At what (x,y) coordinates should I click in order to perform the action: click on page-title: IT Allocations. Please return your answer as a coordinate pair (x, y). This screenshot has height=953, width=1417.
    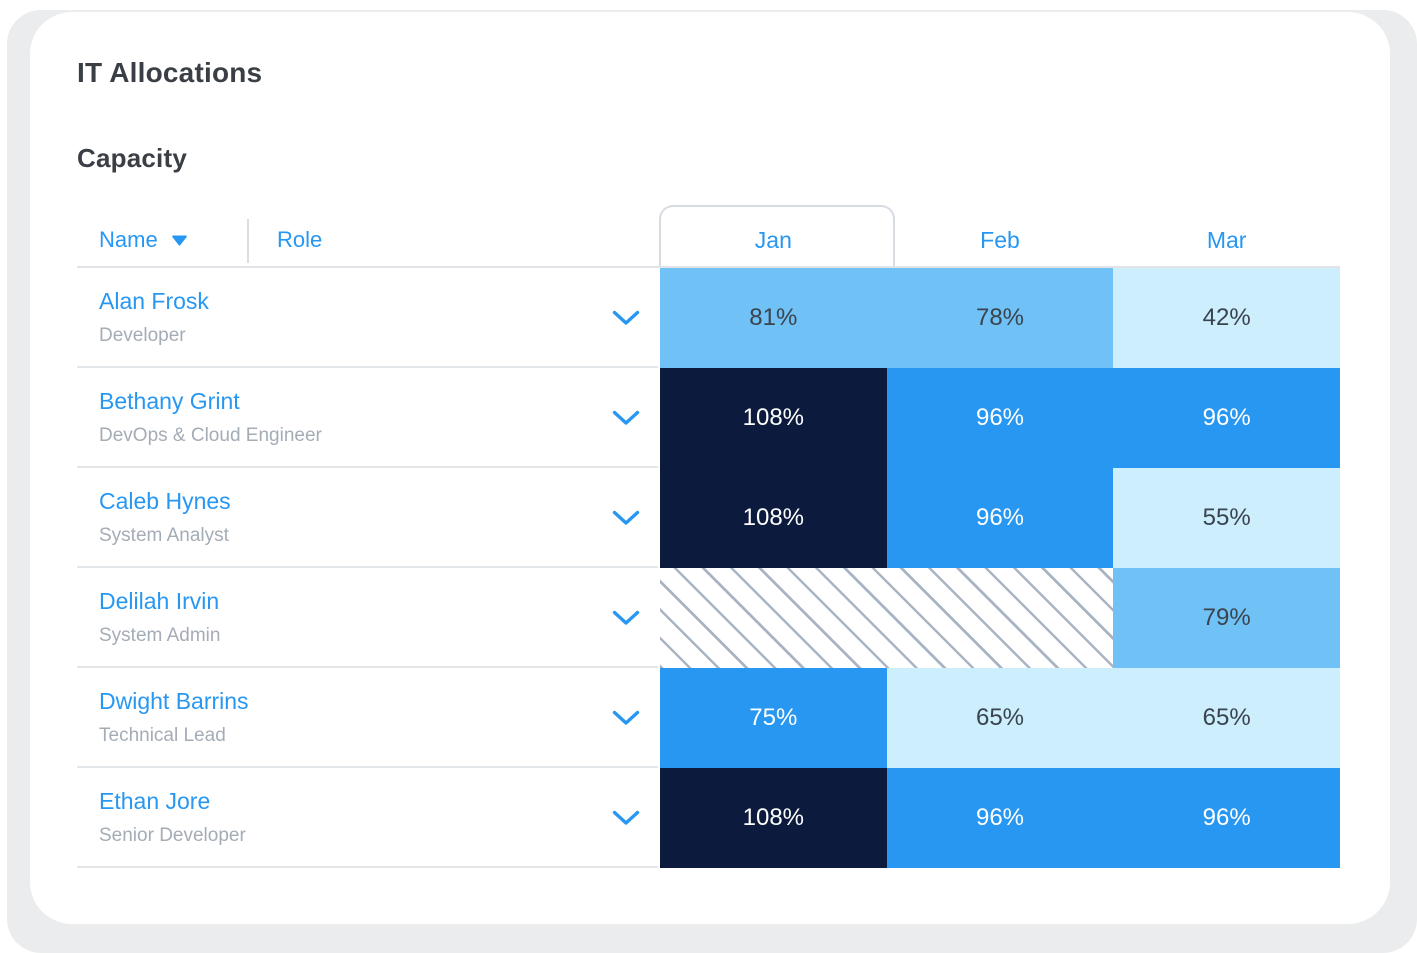
    Looking at the image, I should click on (170, 72).